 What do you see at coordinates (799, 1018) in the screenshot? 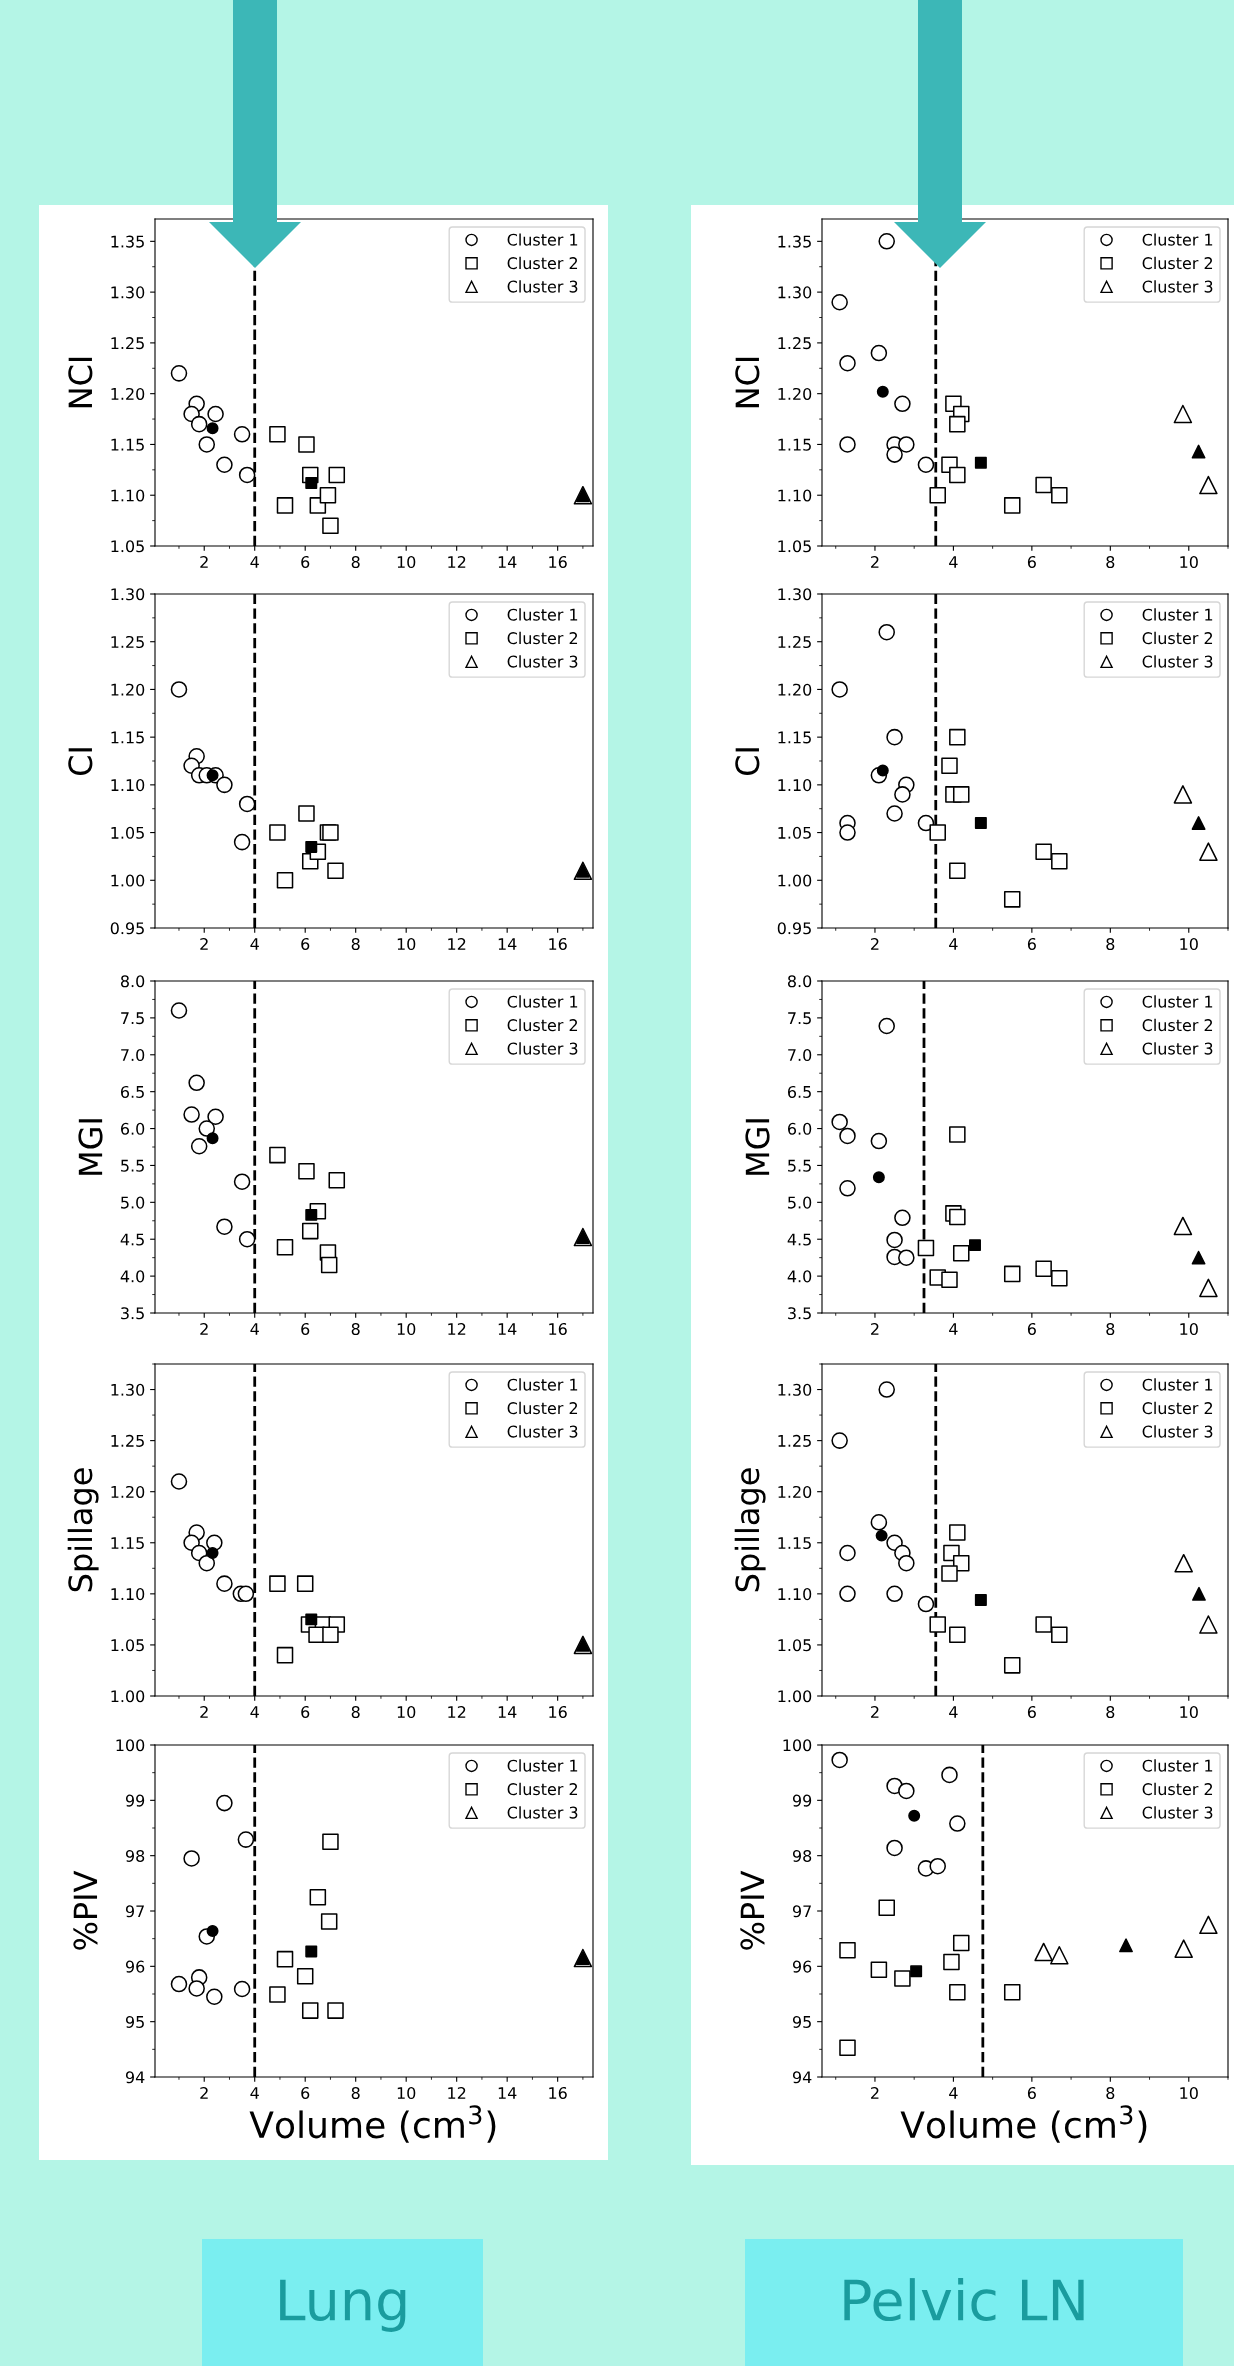
I see `y-tick-label: 7.5` at bounding box center [799, 1018].